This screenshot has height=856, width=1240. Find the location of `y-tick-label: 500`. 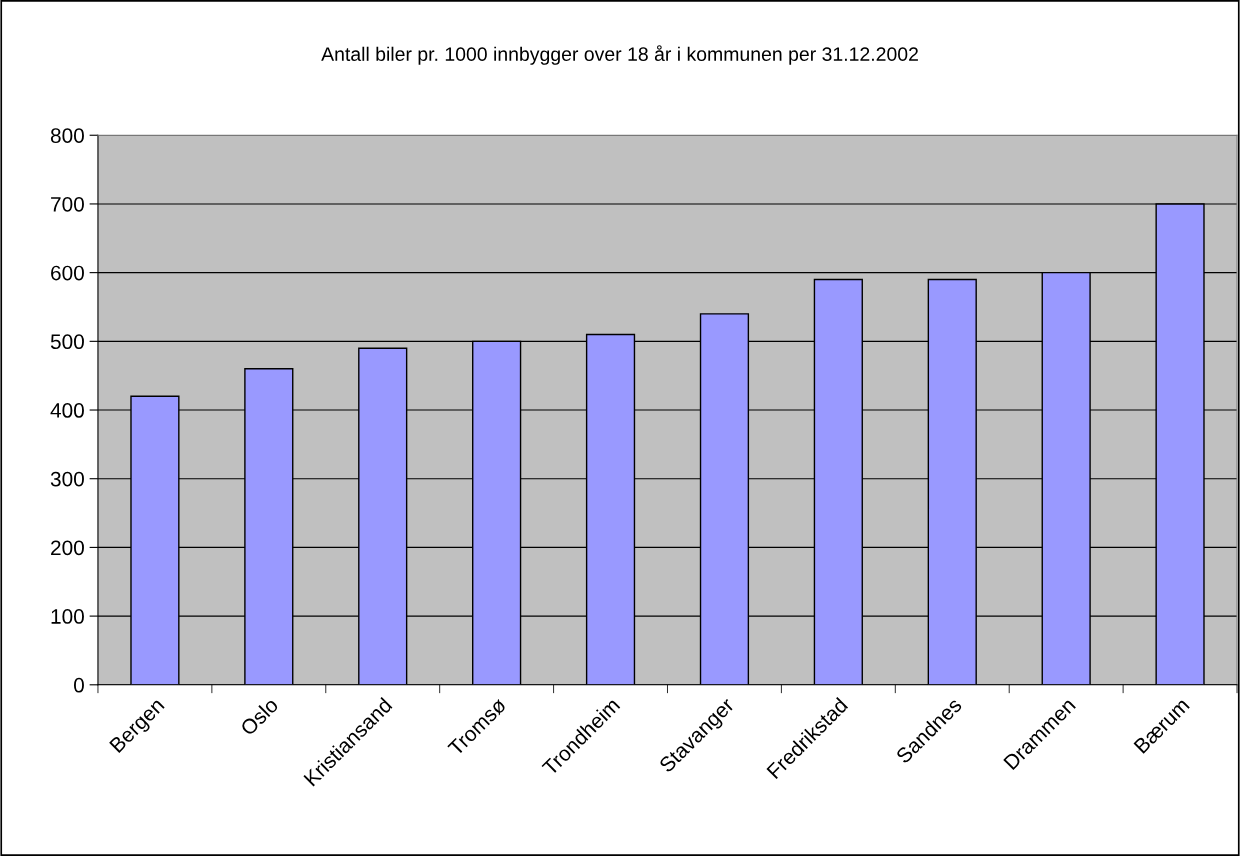

y-tick-label: 500 is located at coordinates (67, 342).